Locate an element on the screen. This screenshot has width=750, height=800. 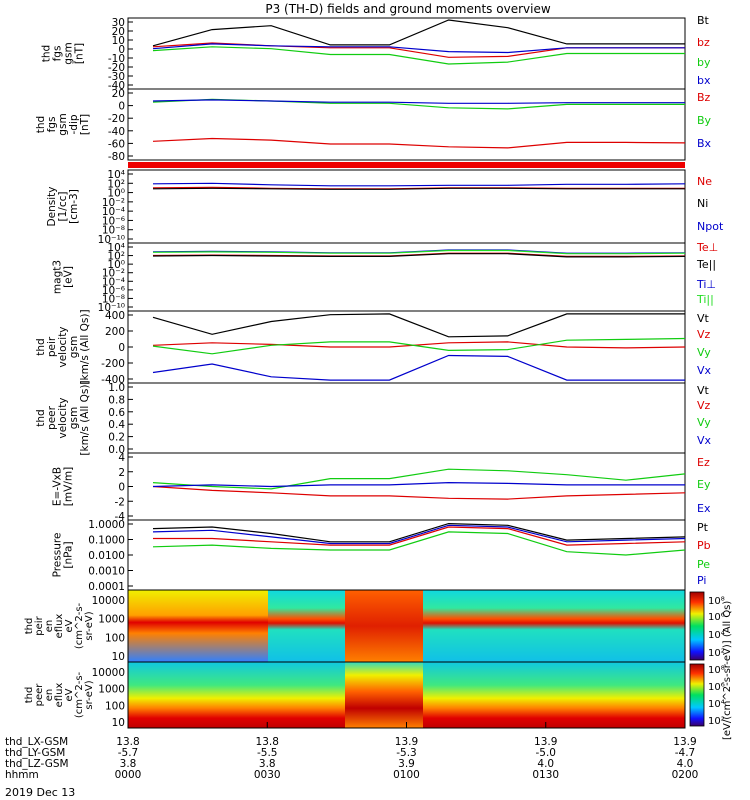
y-tick-label: -2 is located at coordinates (120, 502).